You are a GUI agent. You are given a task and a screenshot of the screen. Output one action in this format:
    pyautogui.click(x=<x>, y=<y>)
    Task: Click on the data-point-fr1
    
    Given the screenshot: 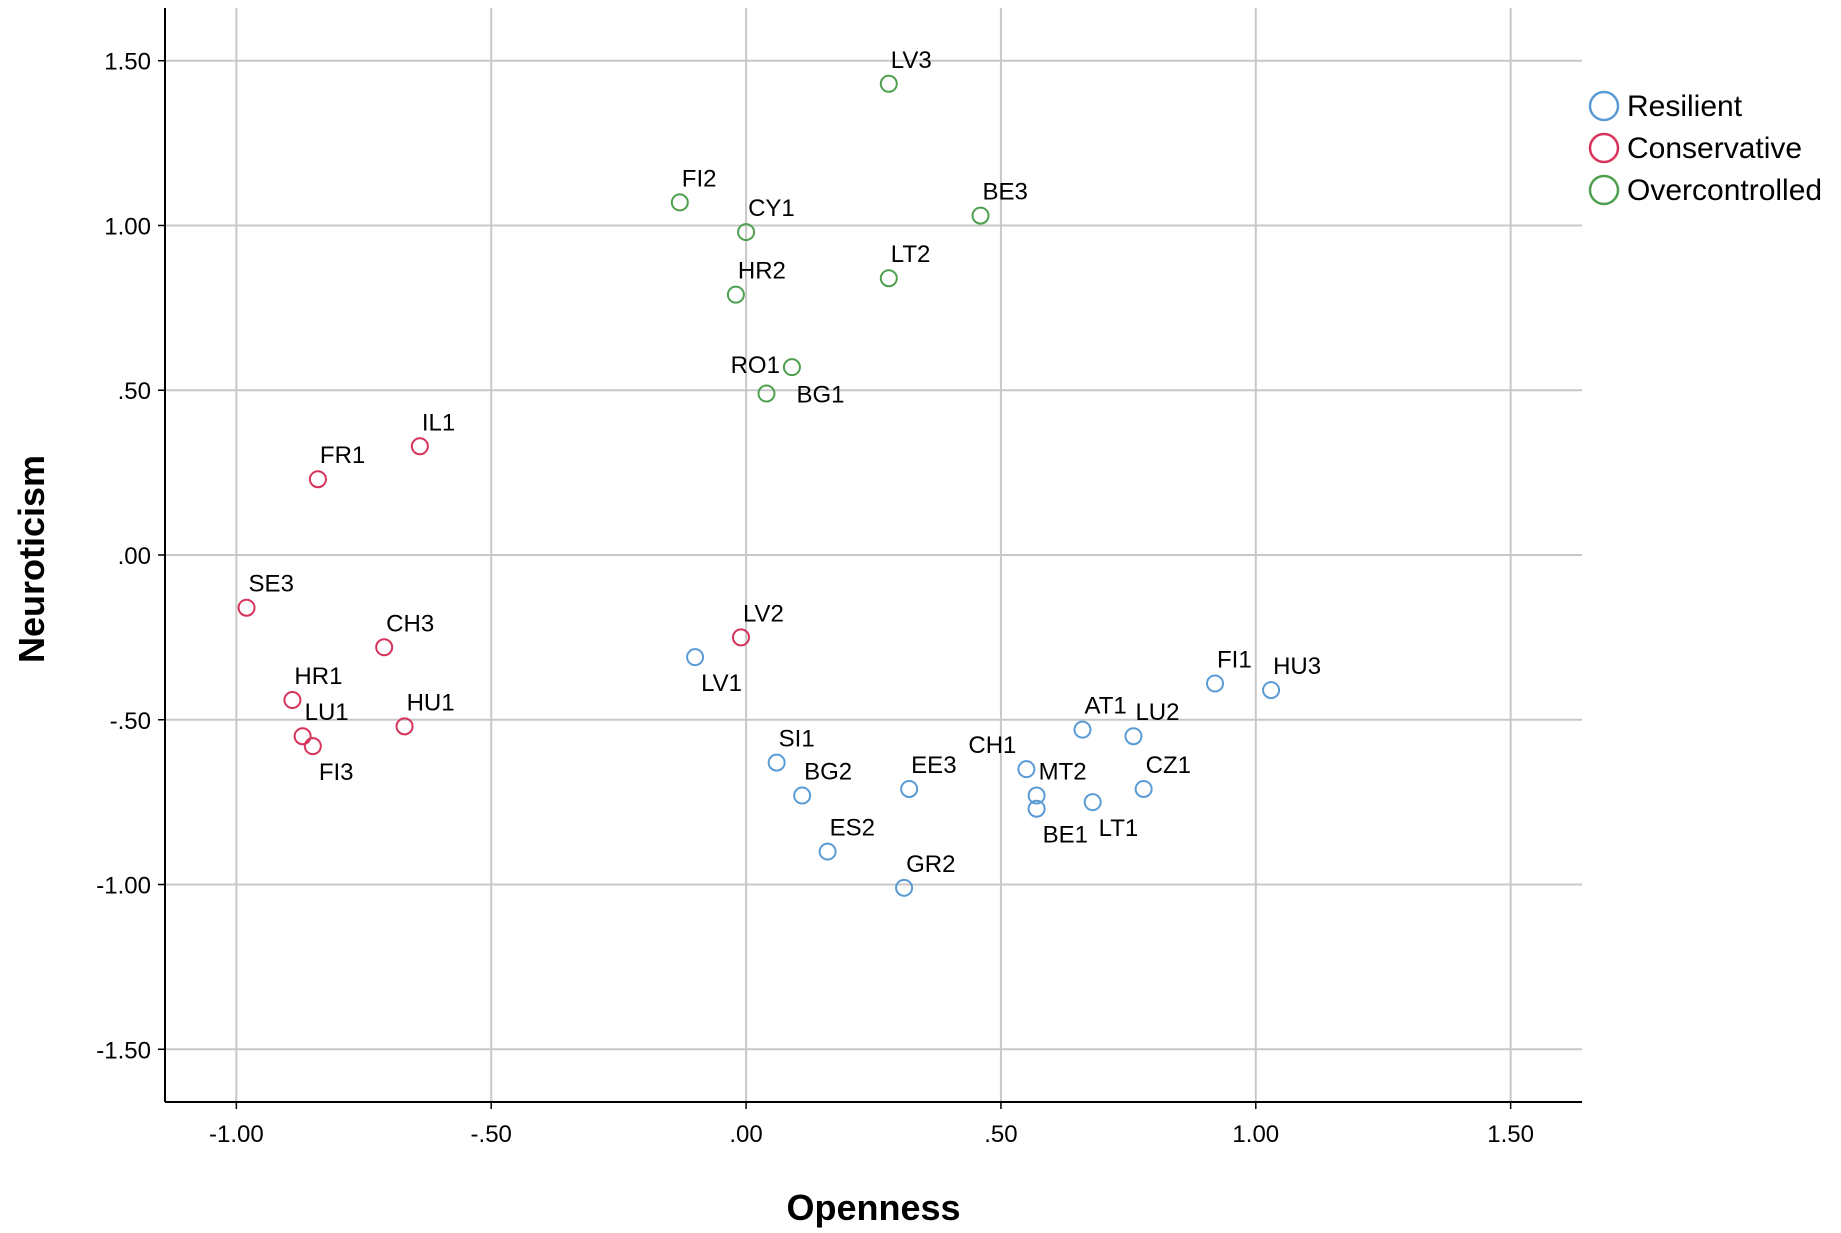 What is the action you would take?
    pyautogui.click(x=317, y=479)
    